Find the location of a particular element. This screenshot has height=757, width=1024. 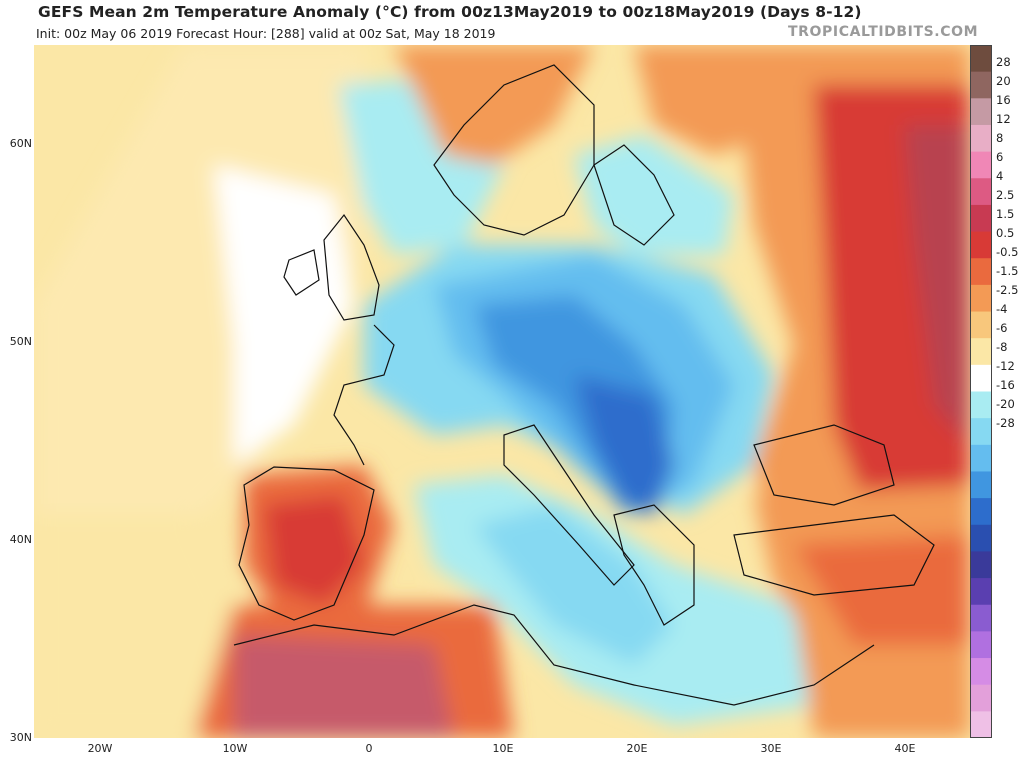

lat-label-40n: 40N is located at coordinates (20, 539).